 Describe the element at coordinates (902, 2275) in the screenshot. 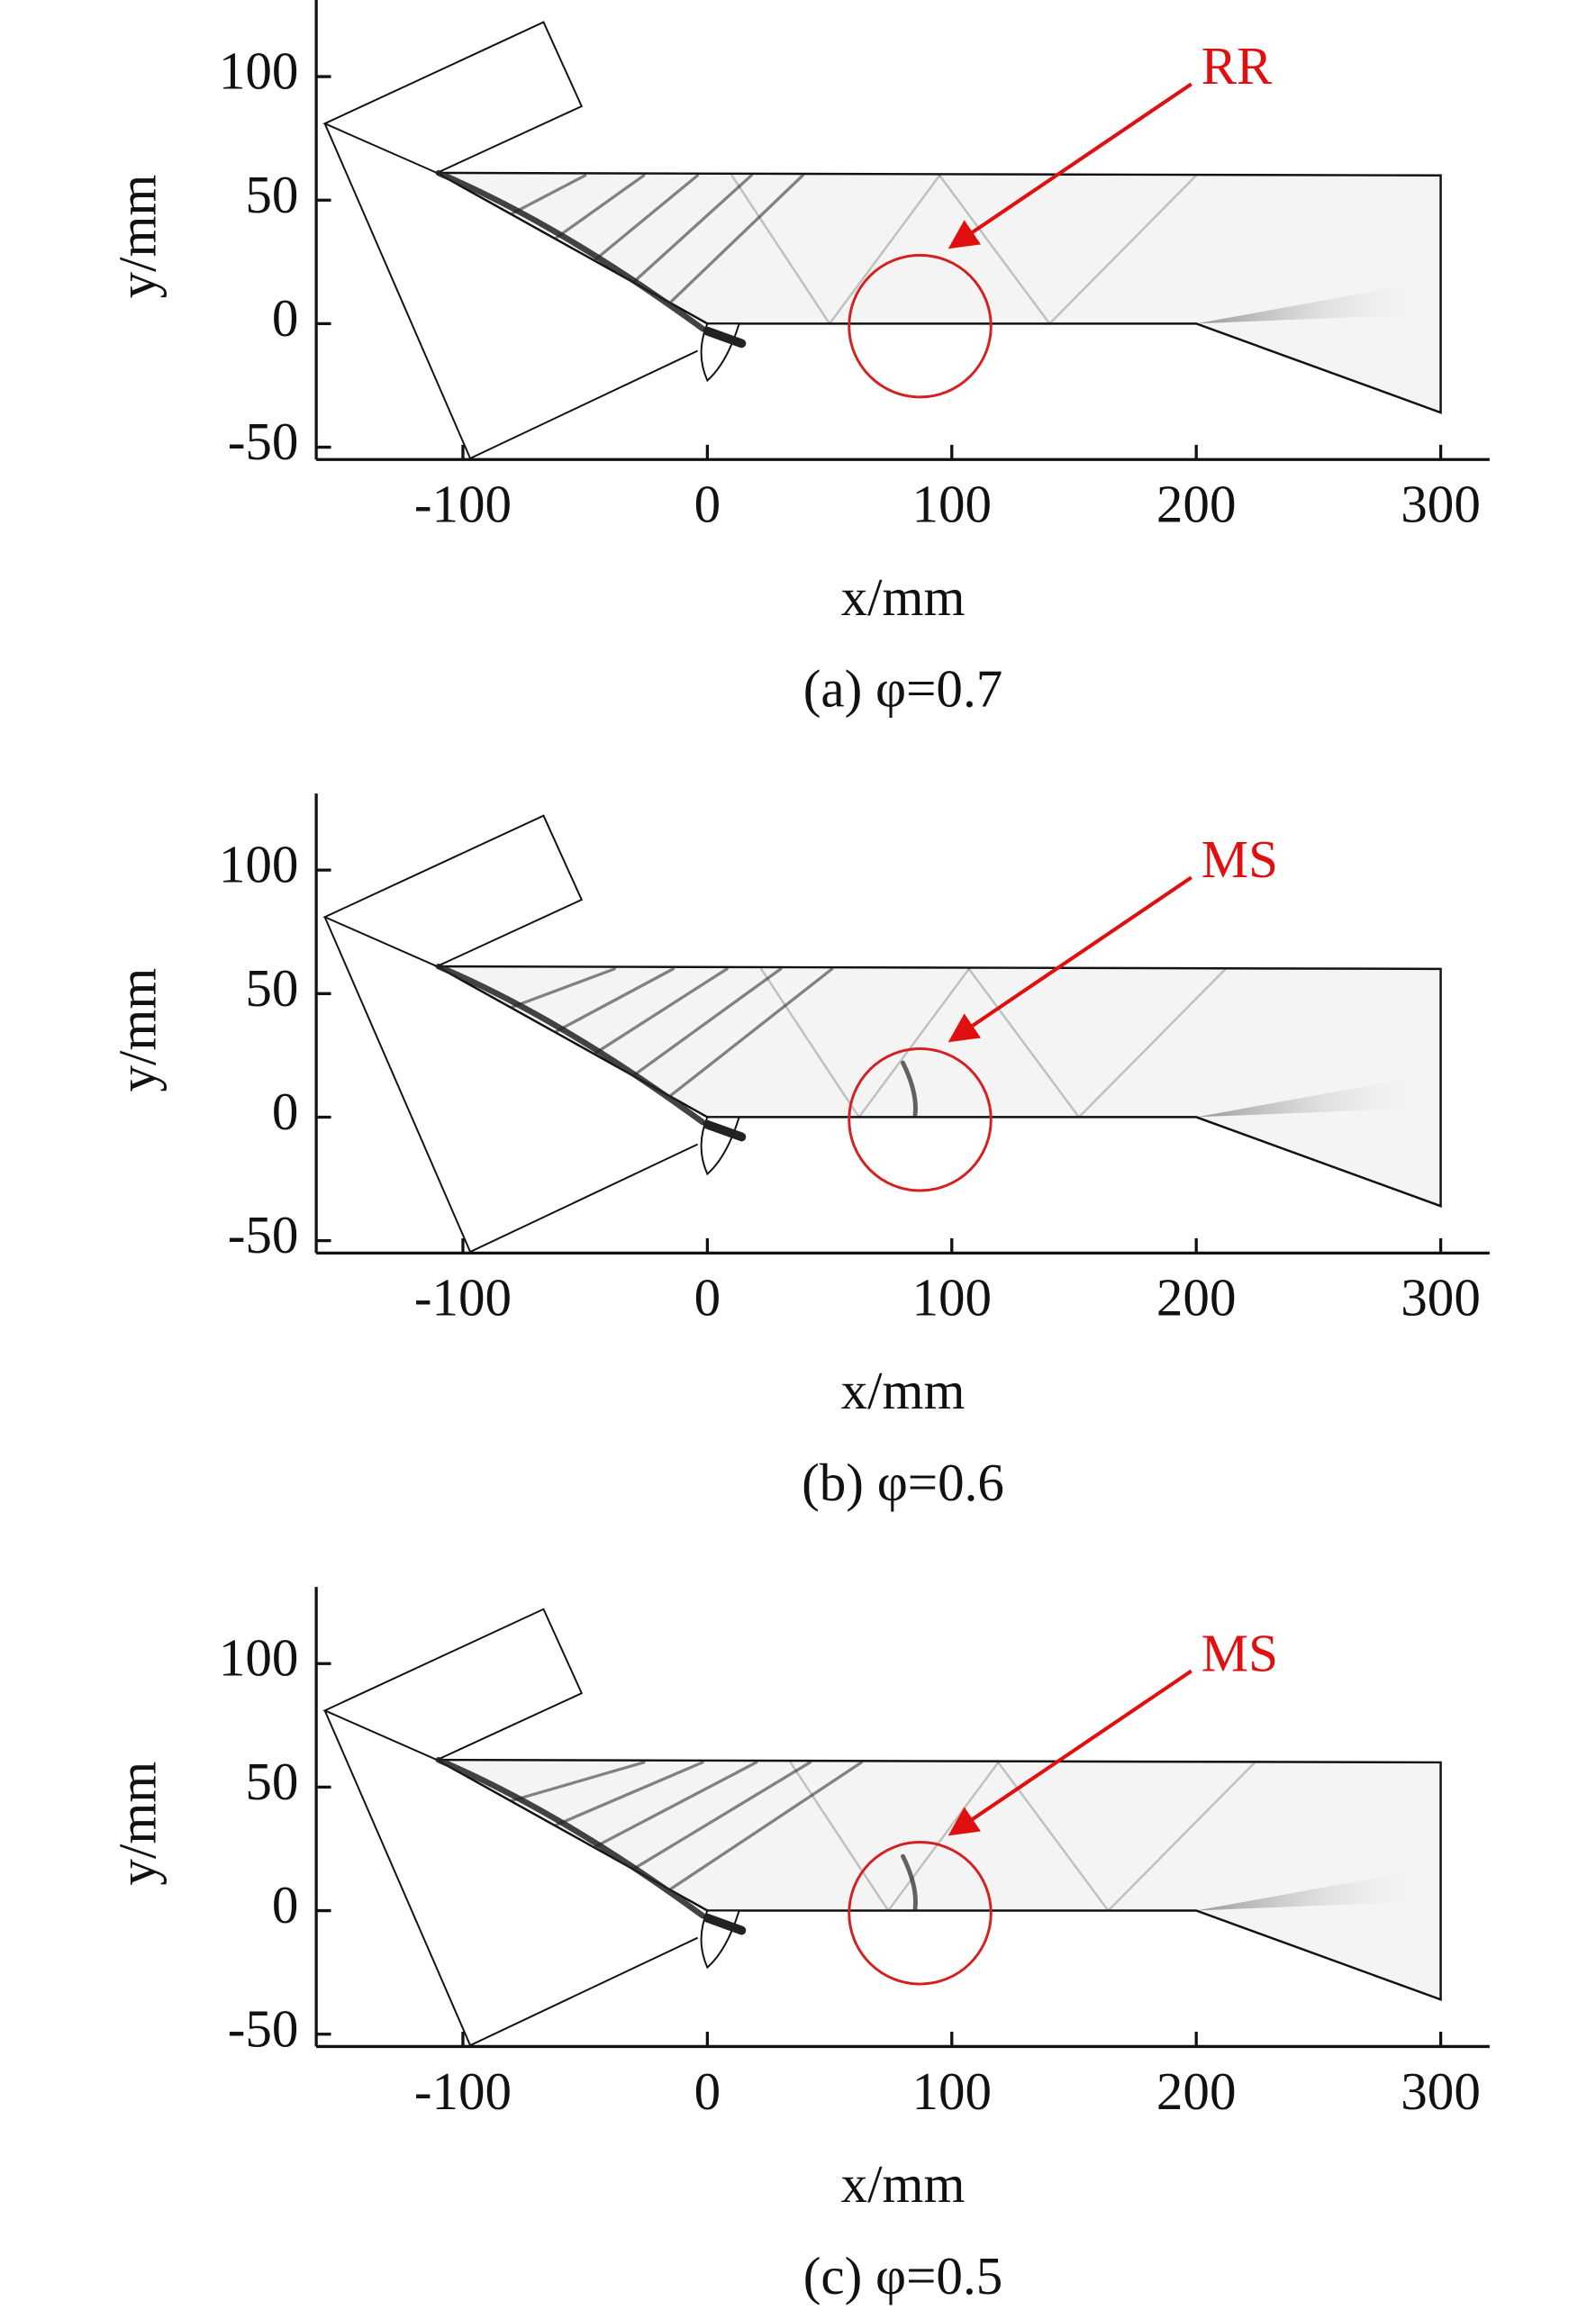

I see `caption: (c) φ=0.5` at that location.